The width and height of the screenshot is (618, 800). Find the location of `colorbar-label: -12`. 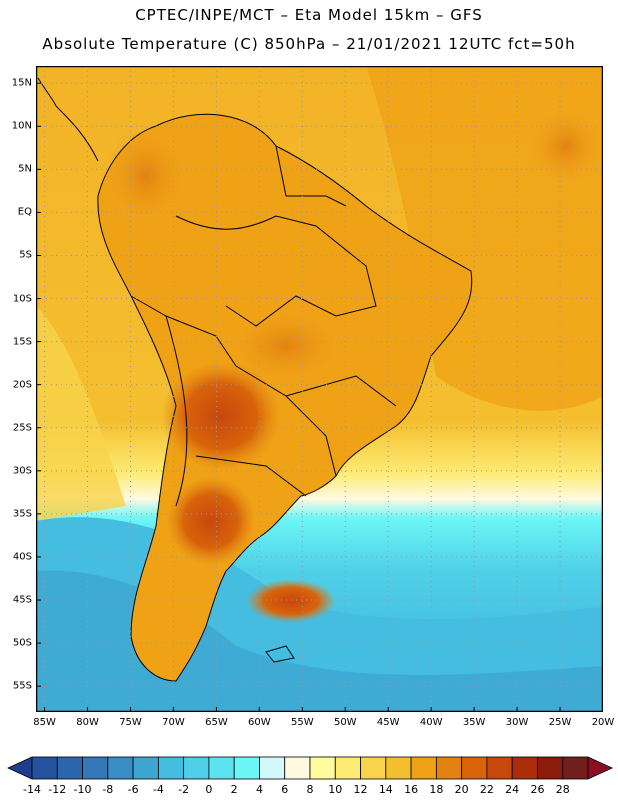

colorbar-label: -12 is located at coordinates (57, 789).